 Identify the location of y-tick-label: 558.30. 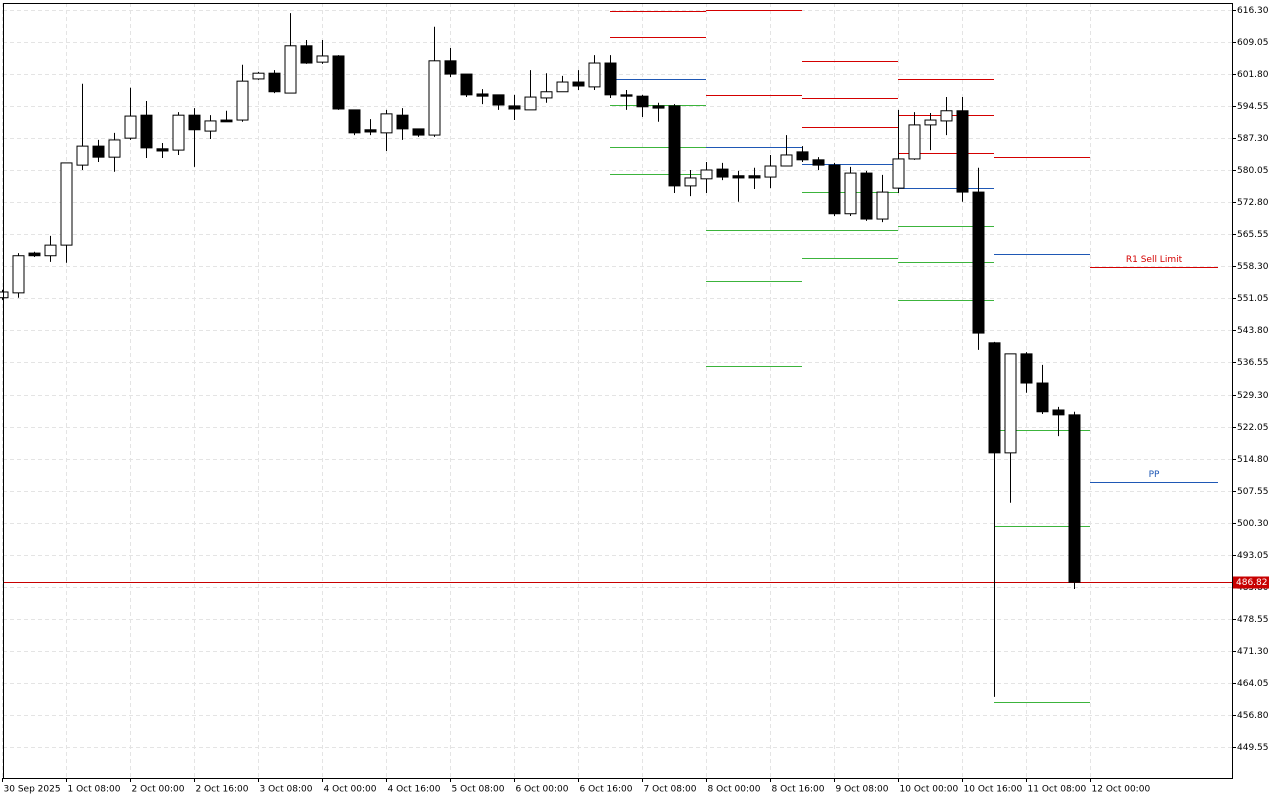
(1253, 267).